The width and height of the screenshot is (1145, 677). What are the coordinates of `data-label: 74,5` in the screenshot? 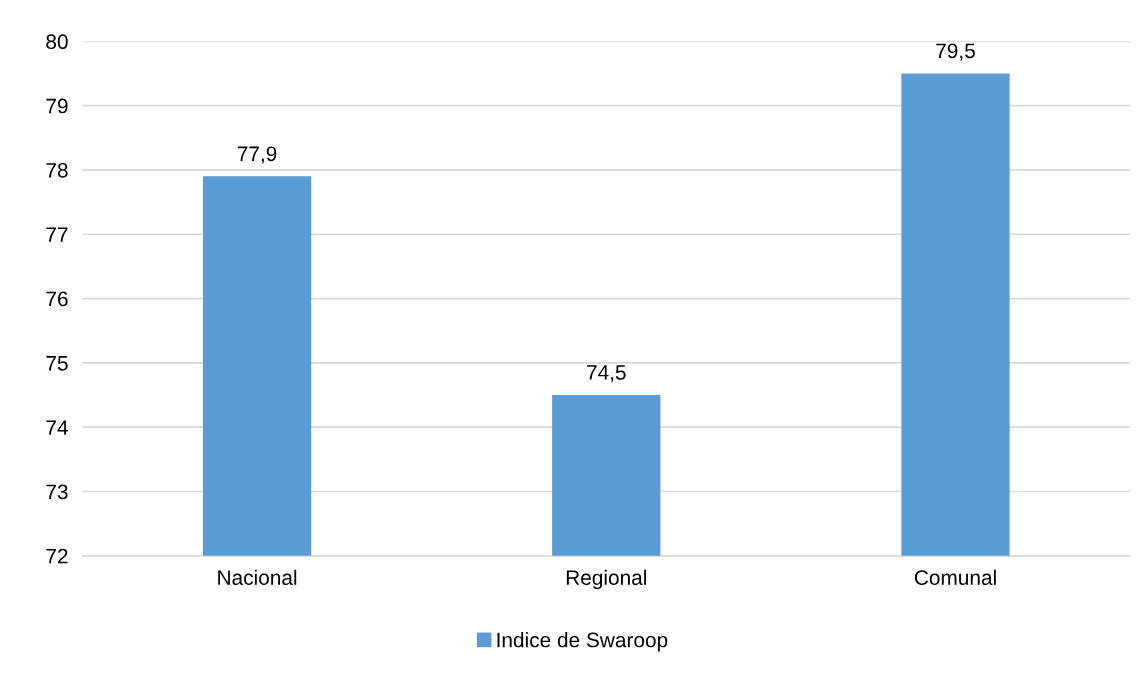 It's located at (606, 374).